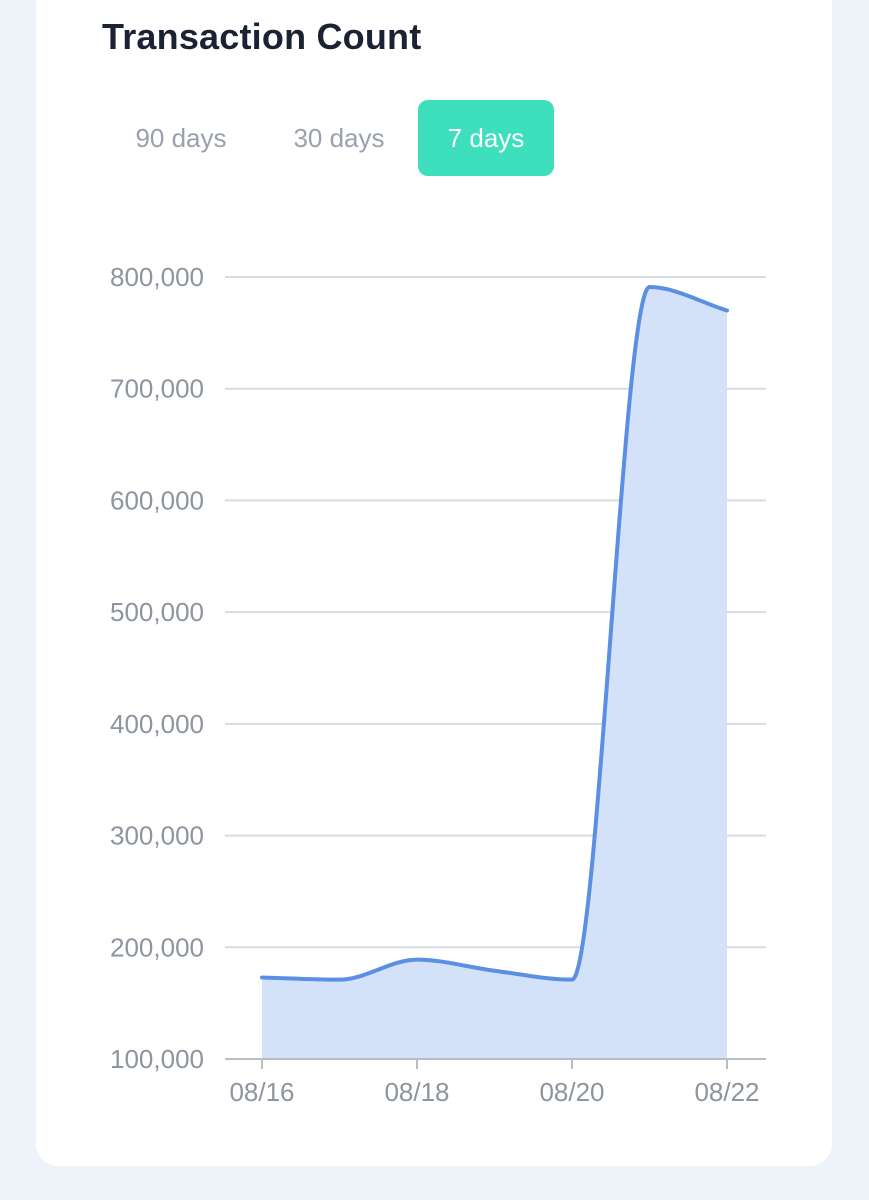  Describe the element at coordinates (571, 1092) in the screenshot. I see `x-tick-label: 08/20` at that location.